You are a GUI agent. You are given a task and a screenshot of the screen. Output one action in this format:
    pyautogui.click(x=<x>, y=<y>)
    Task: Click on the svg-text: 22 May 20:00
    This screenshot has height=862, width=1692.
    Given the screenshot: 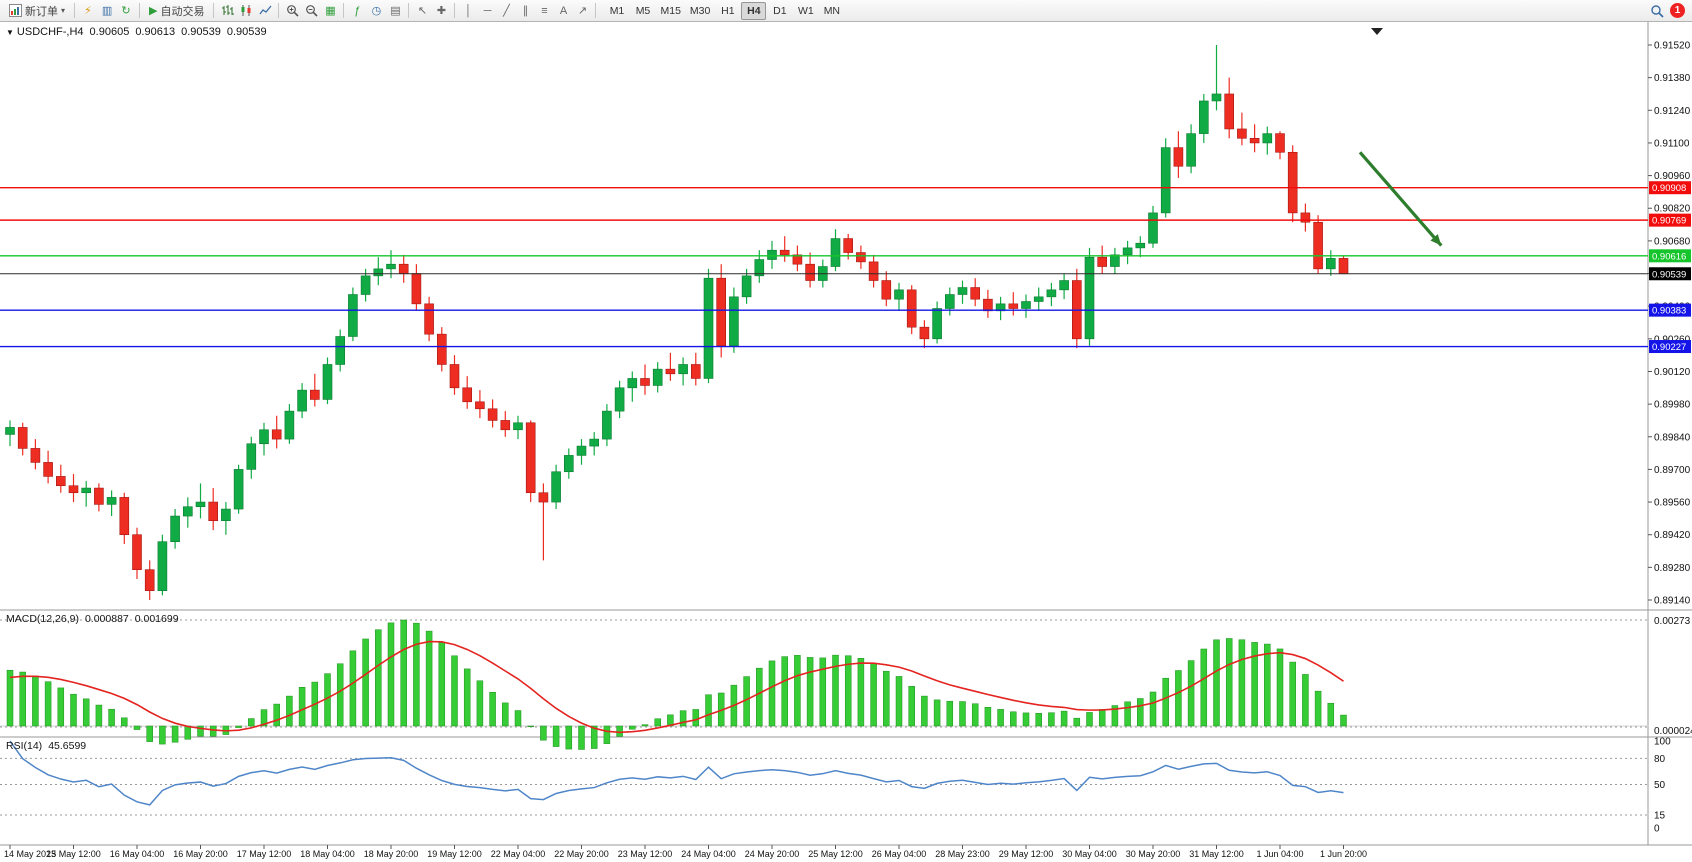 What is the action you would take?
    pyautogui.click(x=581, y=854)
    